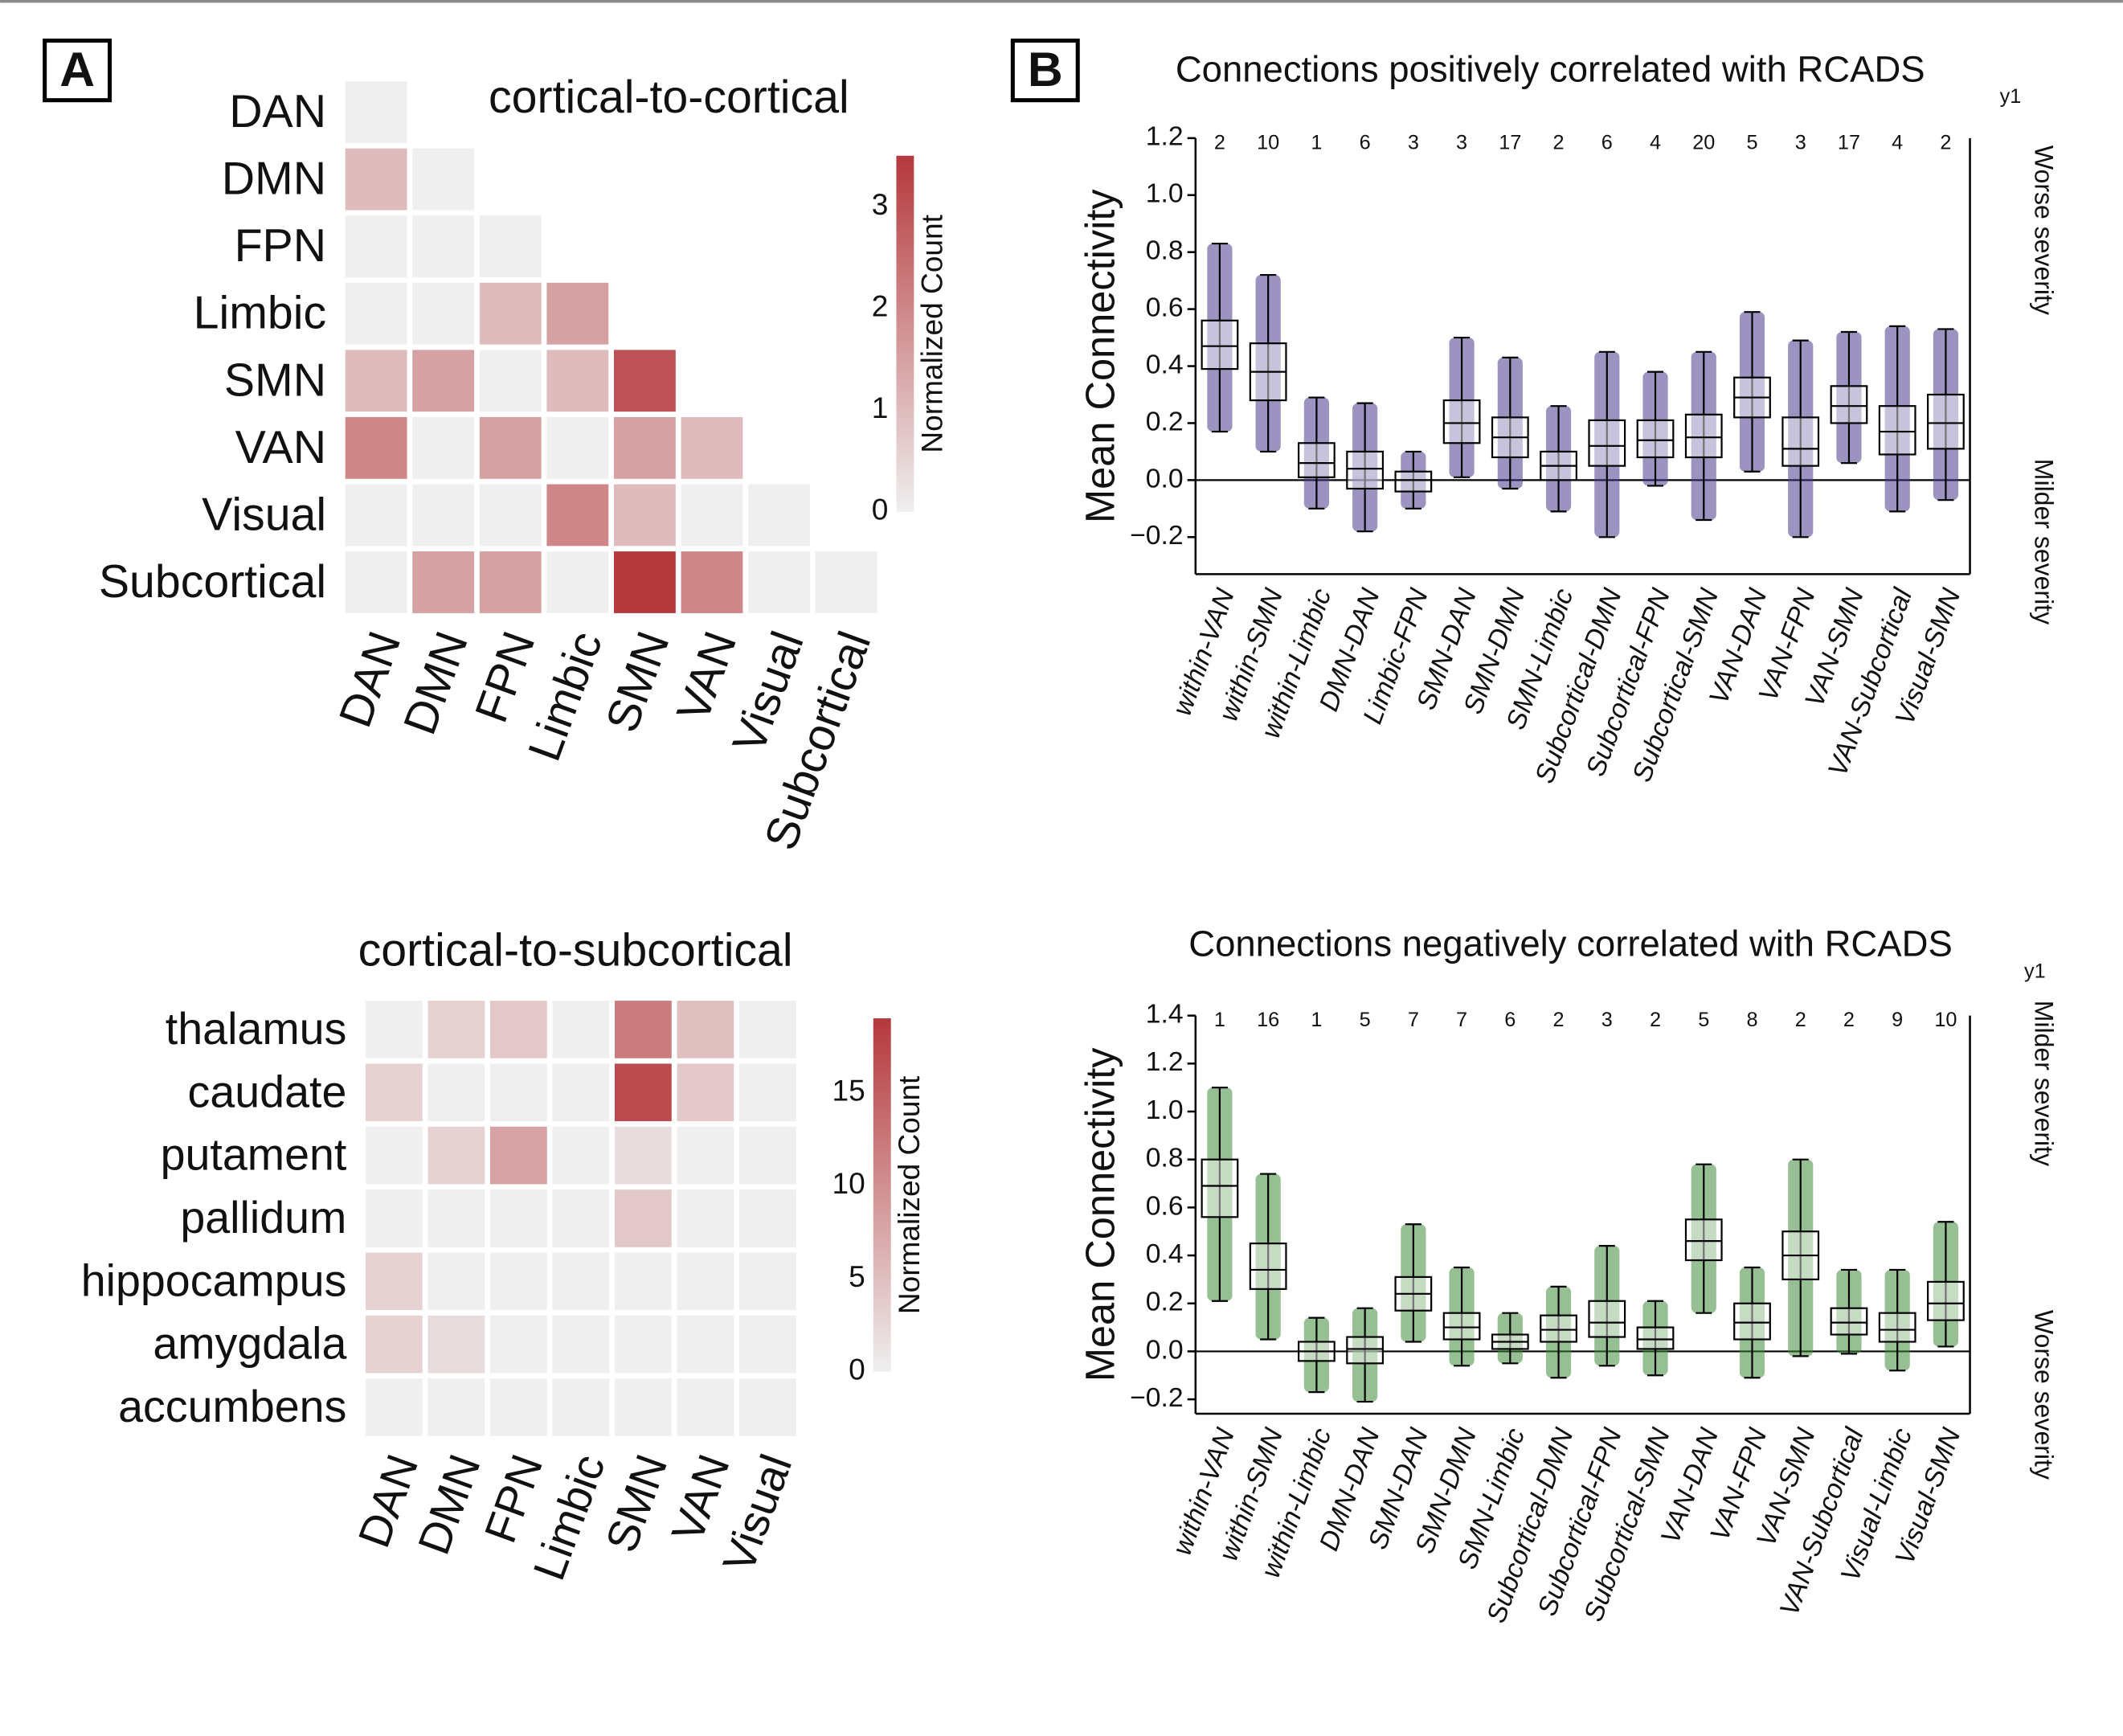  I want to click on row-label: thalamus, so click(256, 1029).